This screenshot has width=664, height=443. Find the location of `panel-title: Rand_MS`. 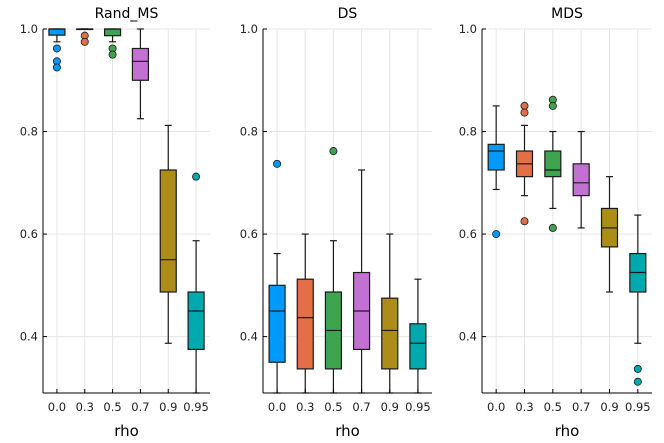

panel-title: Rand_MS is located at coordinates (127, 14).